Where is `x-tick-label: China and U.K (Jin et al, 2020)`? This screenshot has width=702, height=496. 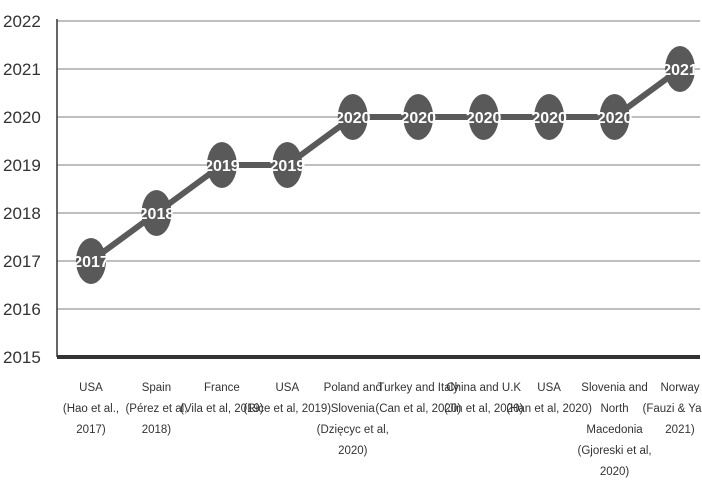 x-tick-label: China and U.K (Jin et al, 2020) is located at coordinates (483, 398).